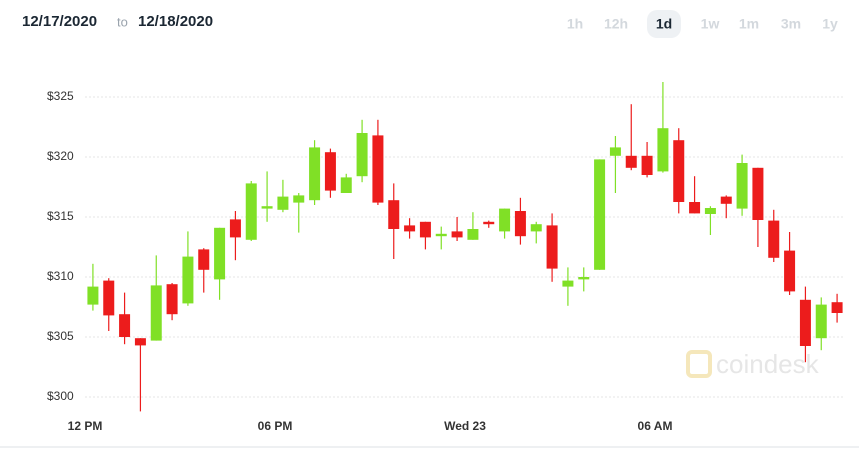 The width and height of the screenshot is (859, 451). I want to click on watermark-logo, so click(699, 364).